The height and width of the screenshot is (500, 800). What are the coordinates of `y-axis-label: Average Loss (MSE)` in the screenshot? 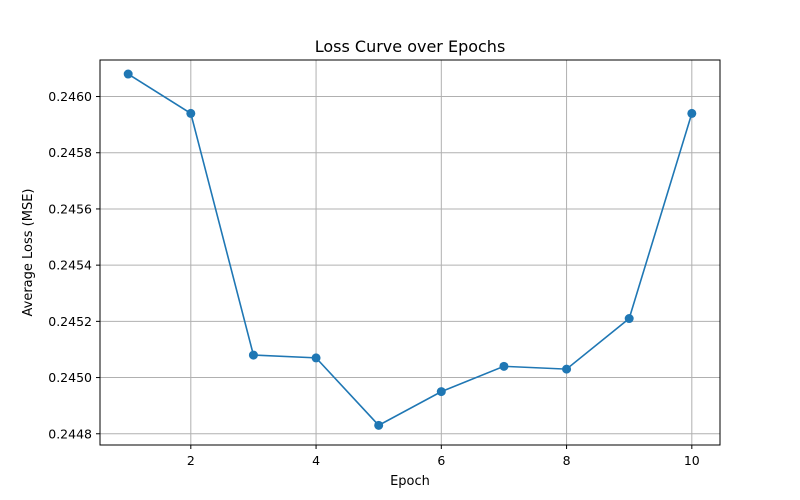 It's located at (28, 253).